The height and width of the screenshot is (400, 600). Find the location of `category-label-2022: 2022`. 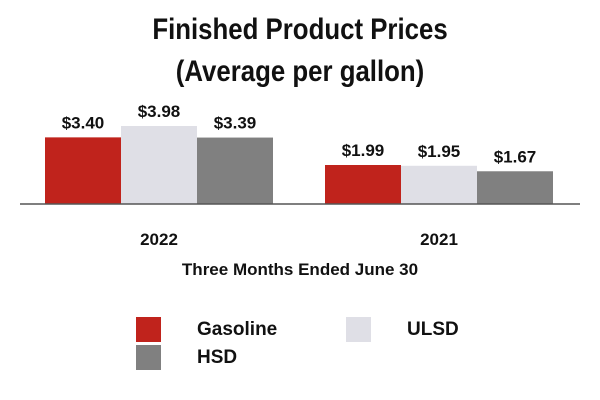

category-label-2022: 2022 is located at coordinates (159, 239).